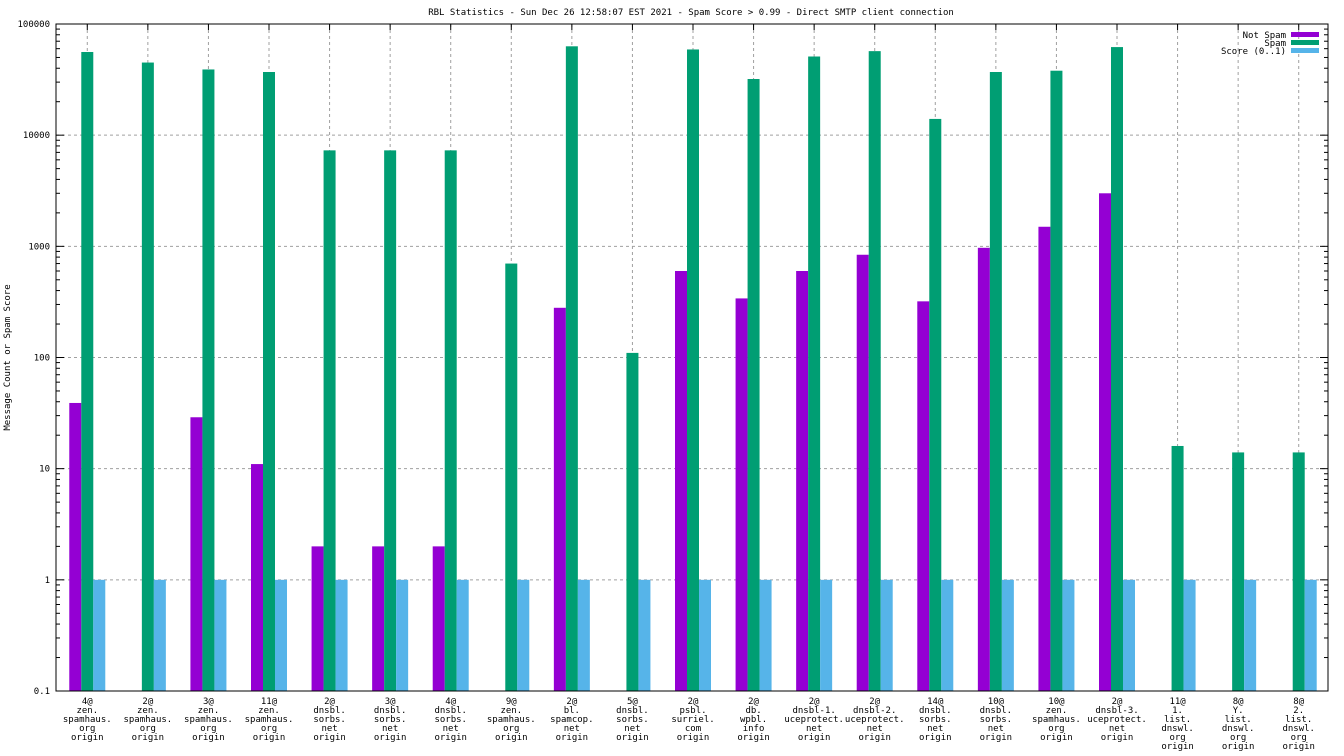 This screenshot has height=756, width=1344. I want to click on y-tick-label: 1000, so click(39, 247).